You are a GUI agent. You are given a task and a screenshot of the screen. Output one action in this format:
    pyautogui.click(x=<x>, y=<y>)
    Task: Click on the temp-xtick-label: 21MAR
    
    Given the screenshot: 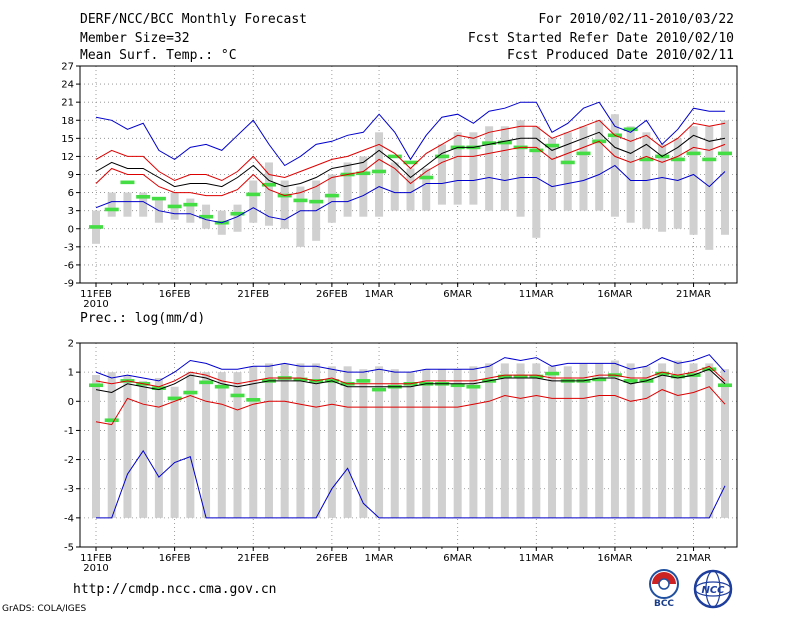 What is the action you would take?
    pyautogui.click(x=693, y=294)
    